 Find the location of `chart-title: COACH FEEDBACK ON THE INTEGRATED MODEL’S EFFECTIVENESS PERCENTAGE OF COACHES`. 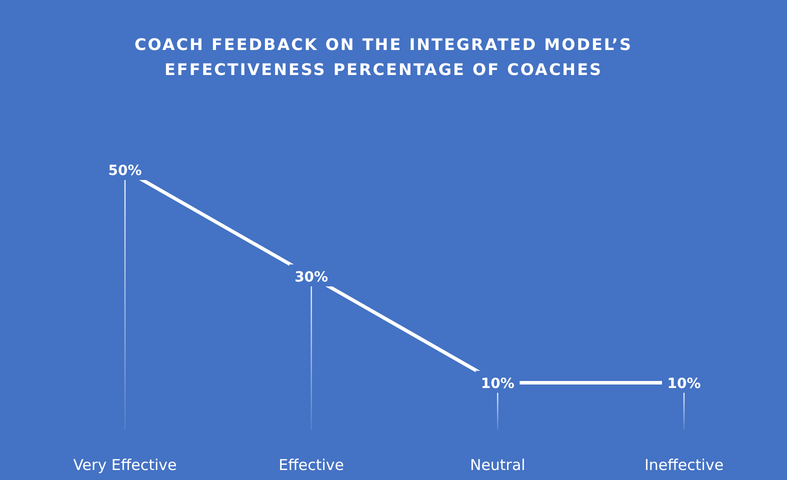

chart-title: COACH FEEDBACK ON THE INTEGRATED MODEL’S EFFECTIVENESS PERCENTAGE OF COACHES is located at coordinates (383, 57).